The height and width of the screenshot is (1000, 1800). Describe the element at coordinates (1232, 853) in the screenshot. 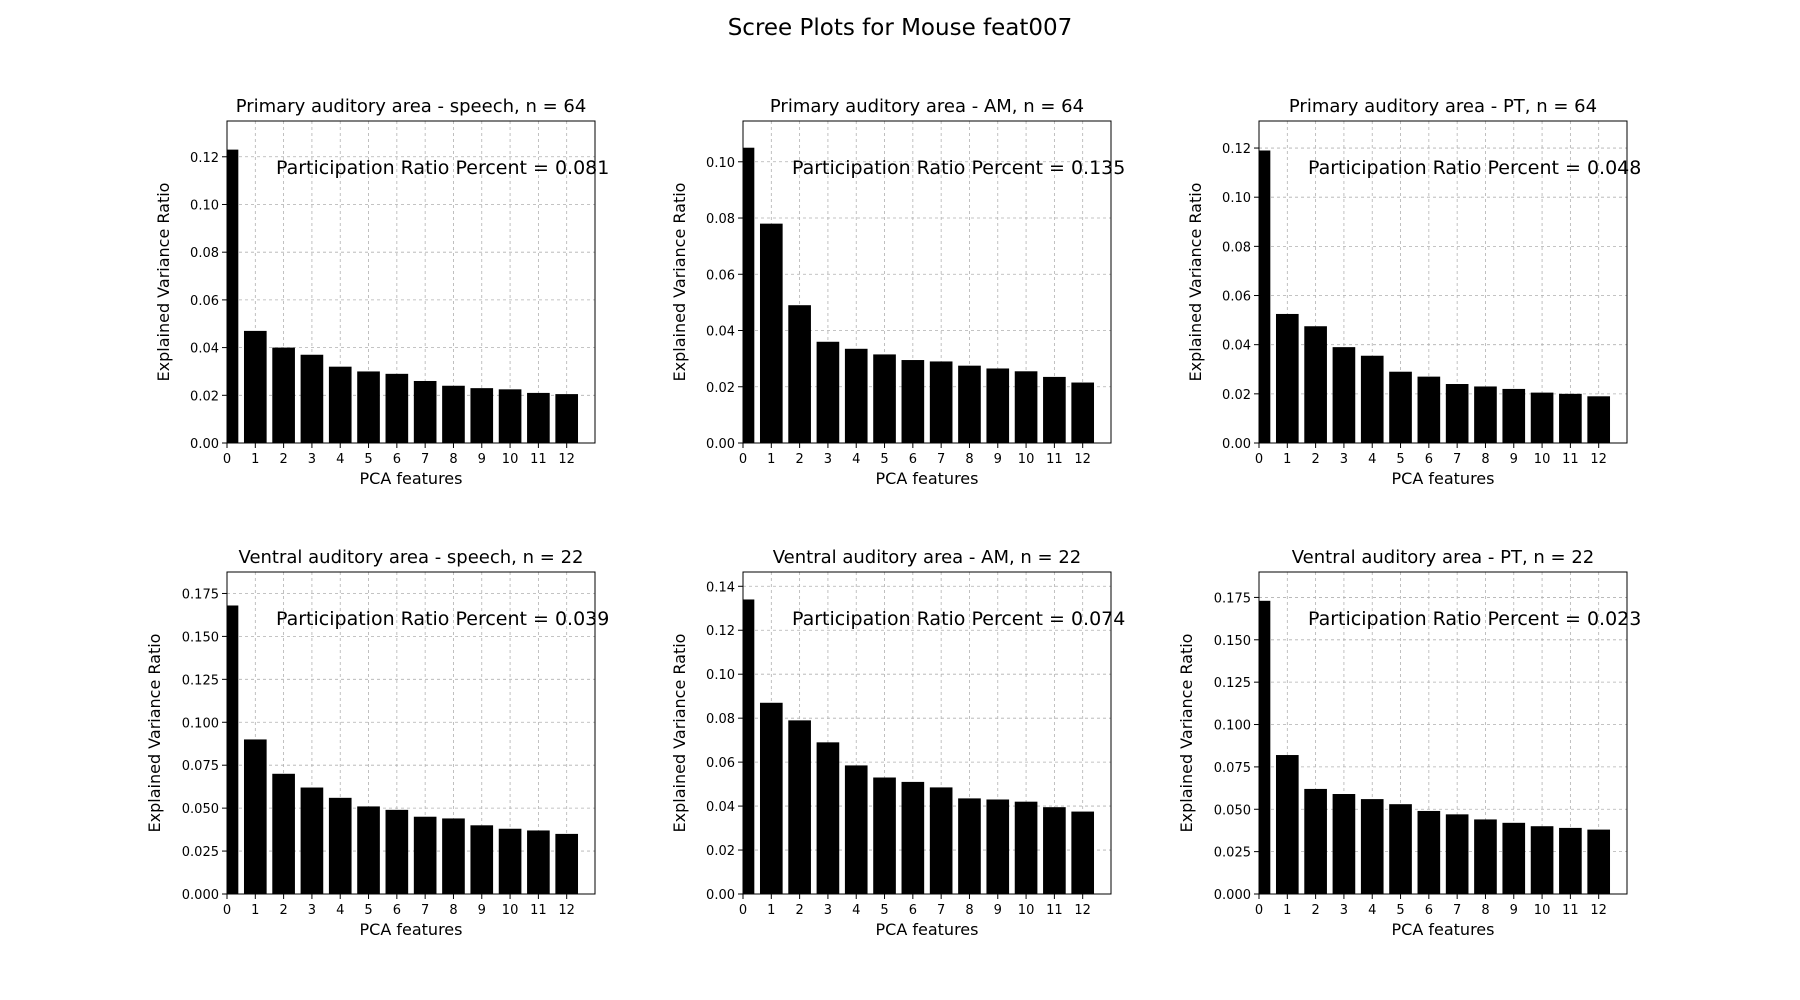

I see `y-tick-label: 0.025` at that location.